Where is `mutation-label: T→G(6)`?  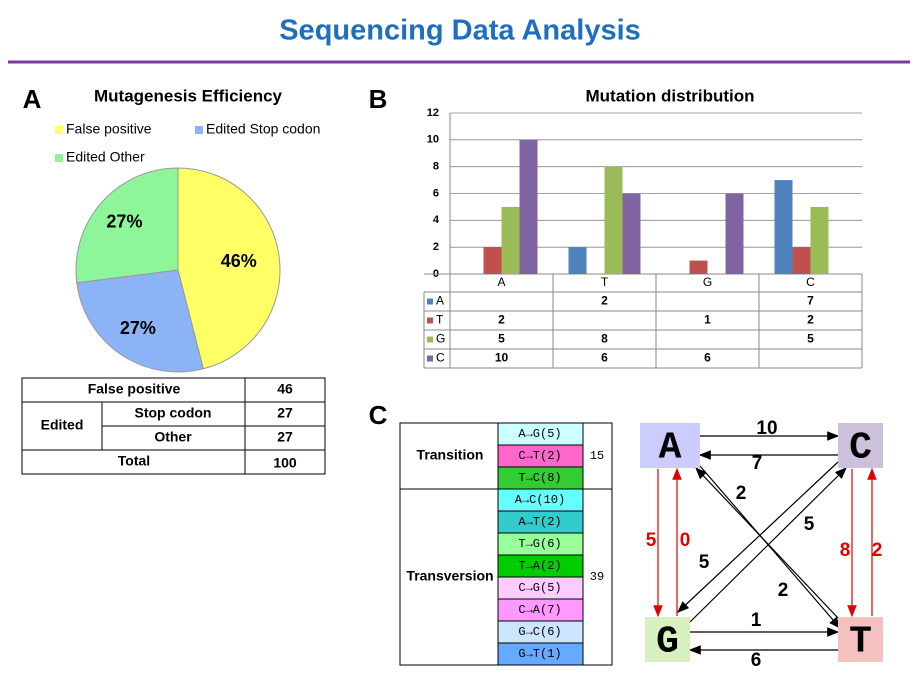 mutation-label: T→G(6) is located at coordinates (539, 544).